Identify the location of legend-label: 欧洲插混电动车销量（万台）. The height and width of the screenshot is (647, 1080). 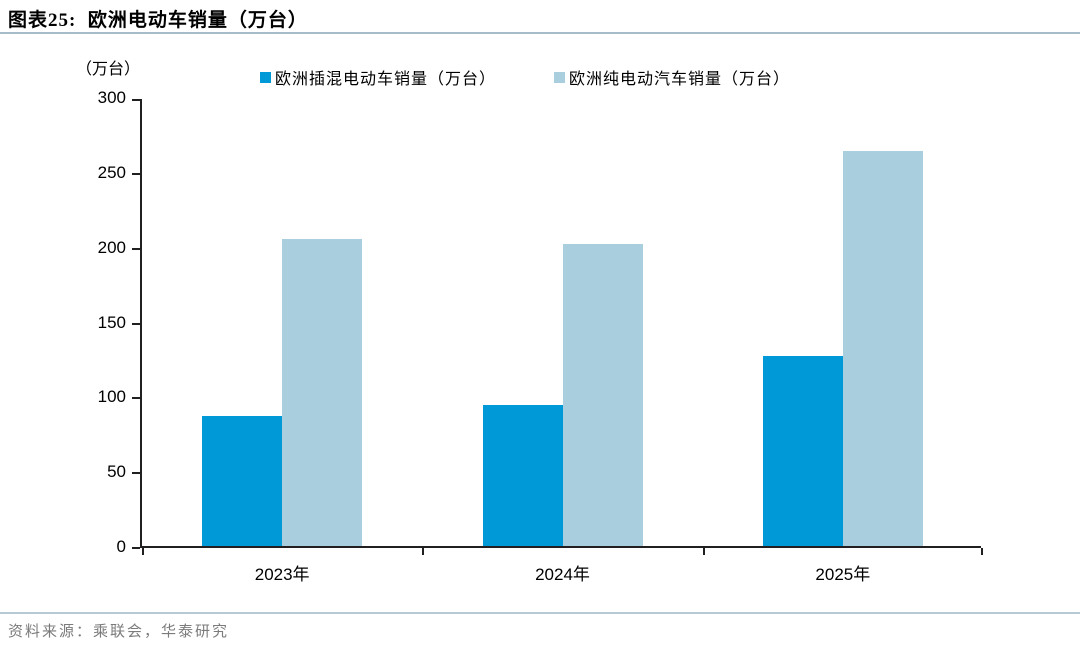
(386, 79).